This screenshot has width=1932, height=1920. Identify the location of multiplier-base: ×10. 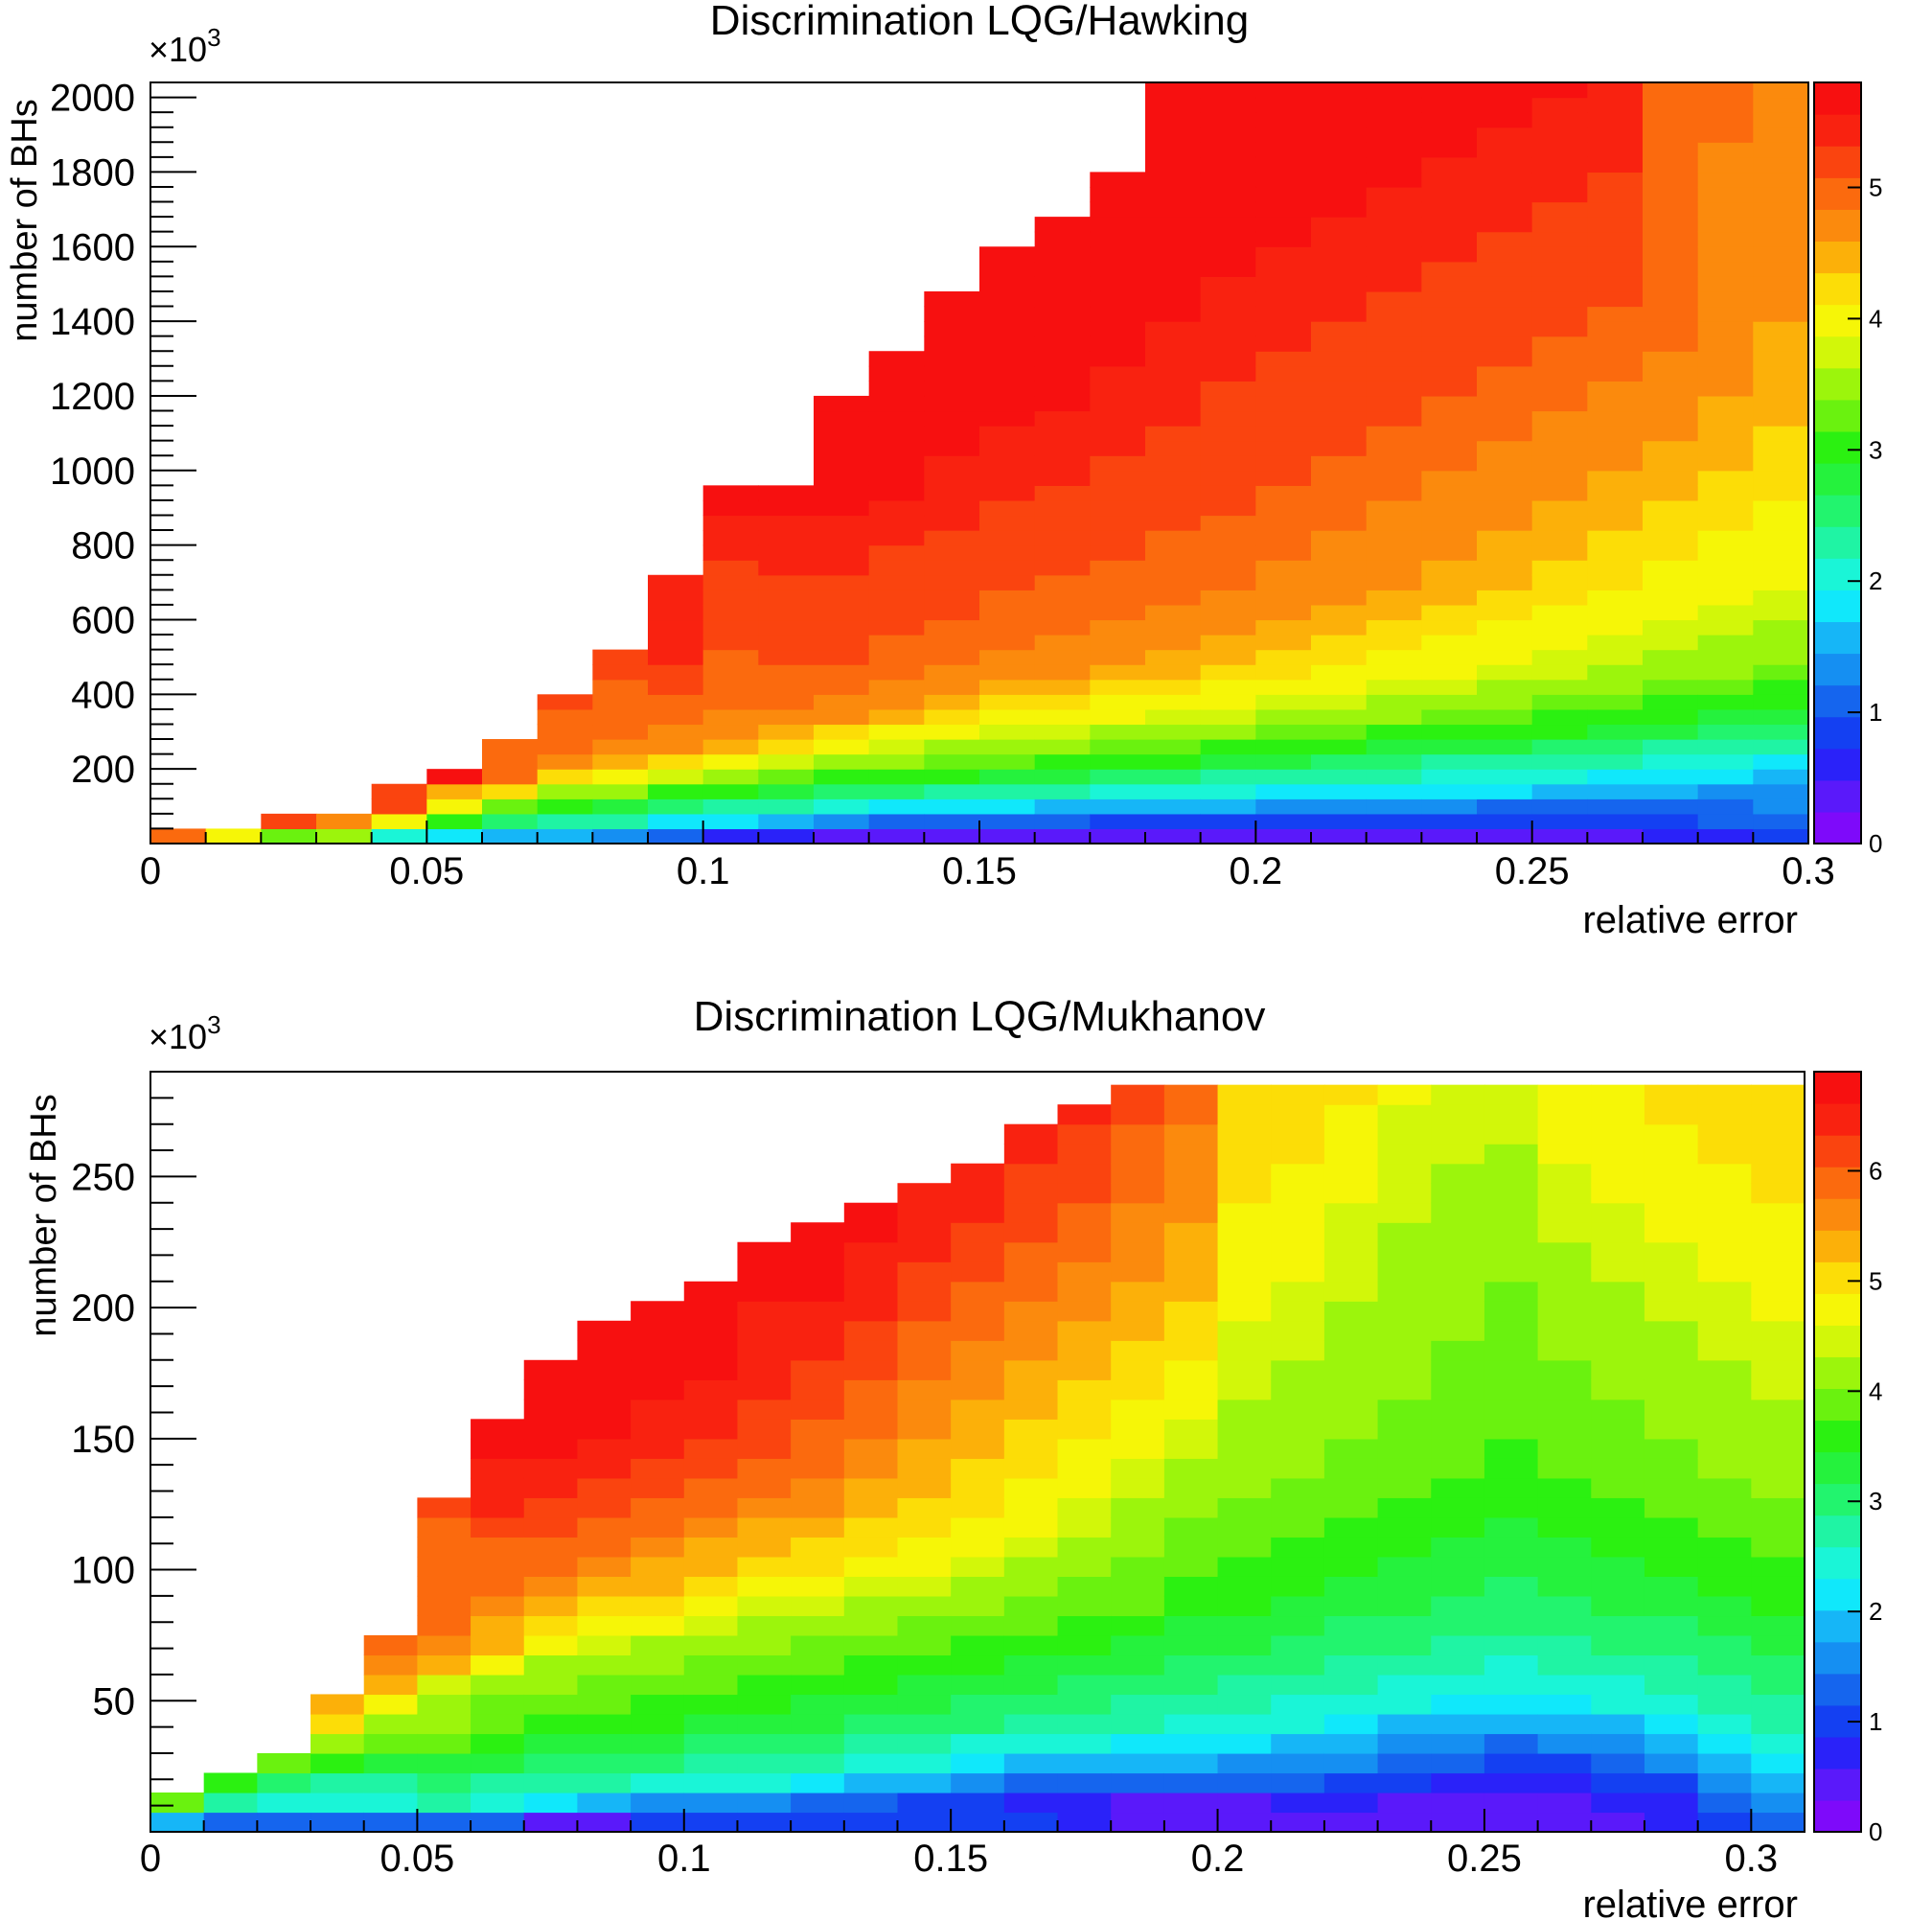
(178, 1036).